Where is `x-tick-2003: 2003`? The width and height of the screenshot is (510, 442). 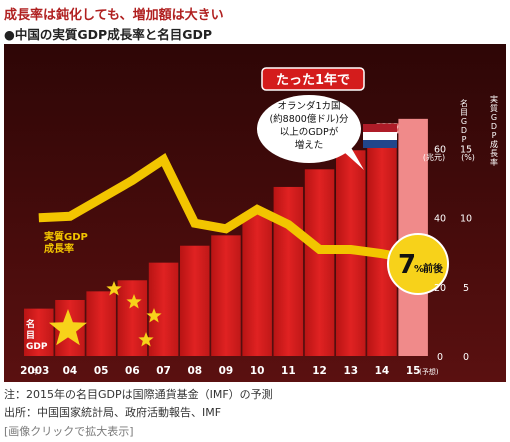 x-tick-2003: 2003 is located at coordinates (34, 371).